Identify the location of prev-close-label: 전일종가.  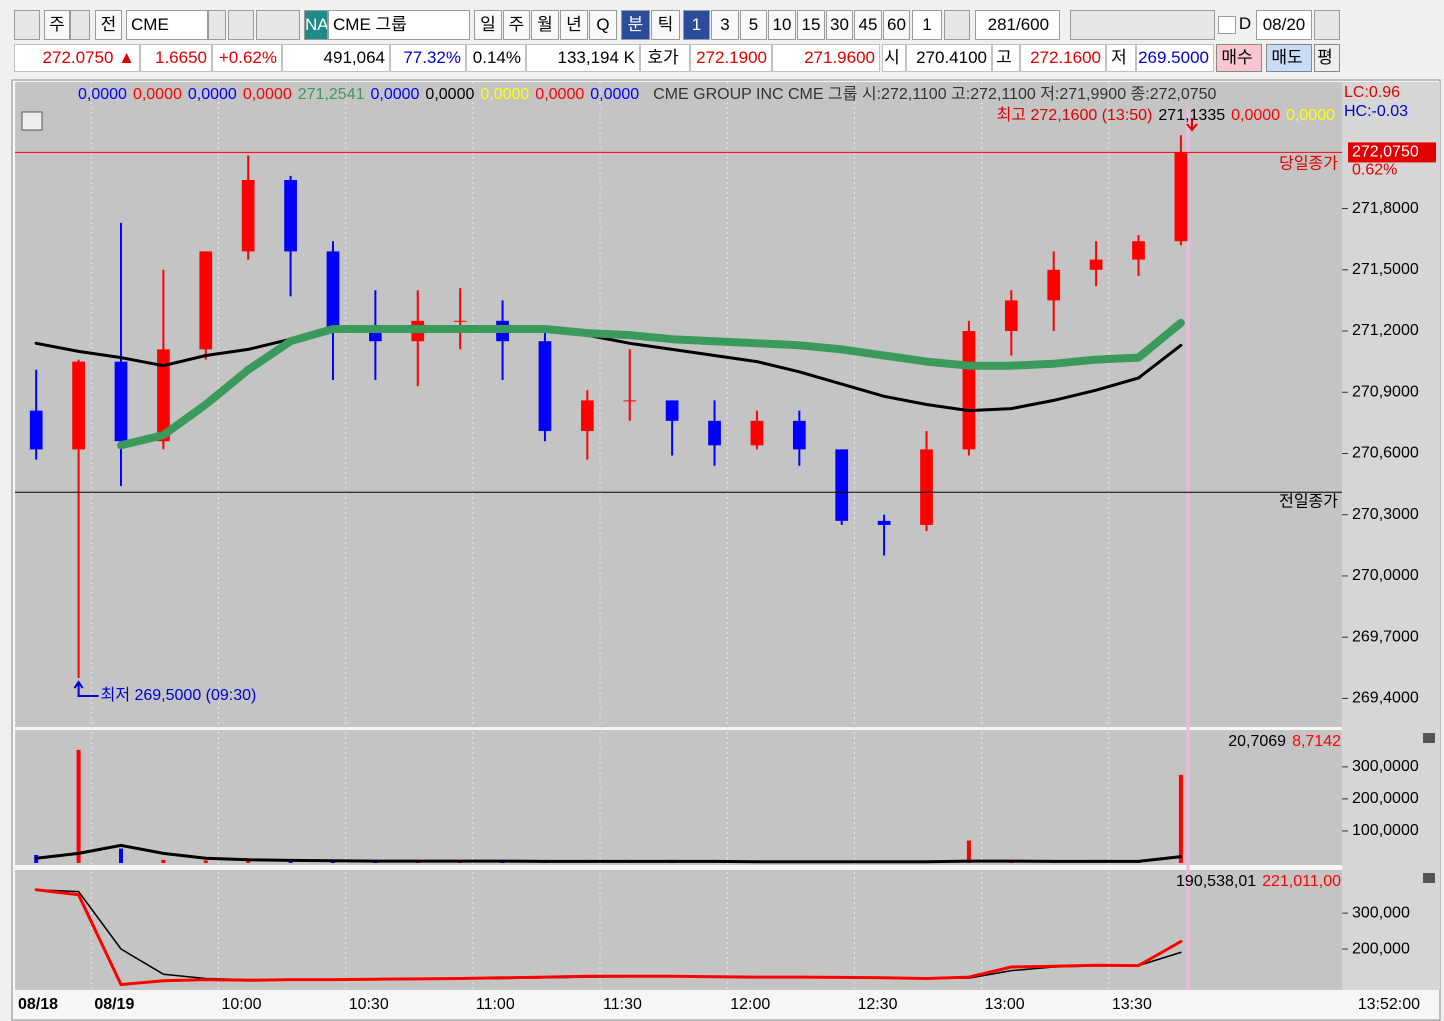
(1308, 501).